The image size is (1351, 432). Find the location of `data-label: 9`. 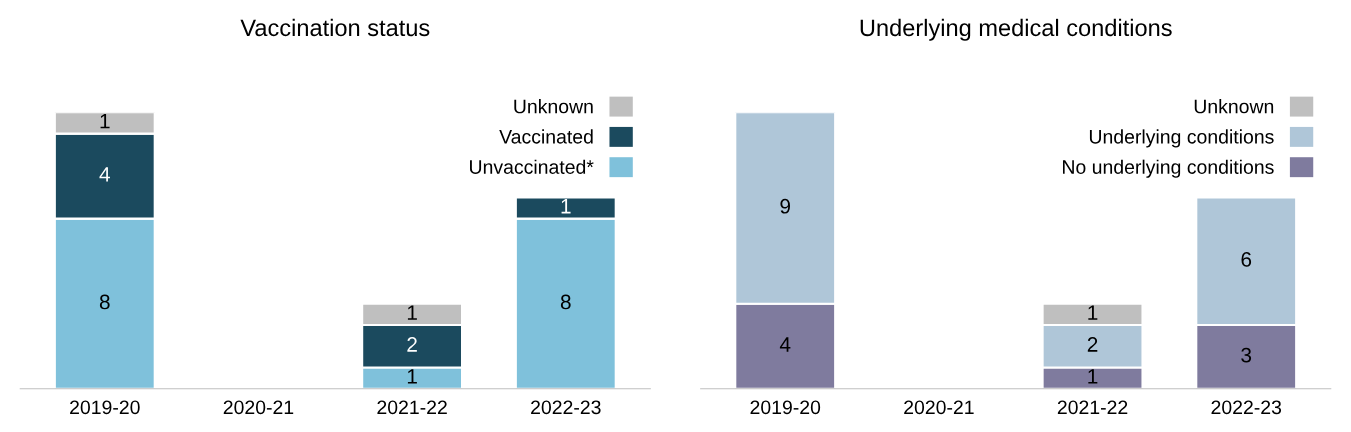

data-label: 9 is located at coordinates (785, 206).